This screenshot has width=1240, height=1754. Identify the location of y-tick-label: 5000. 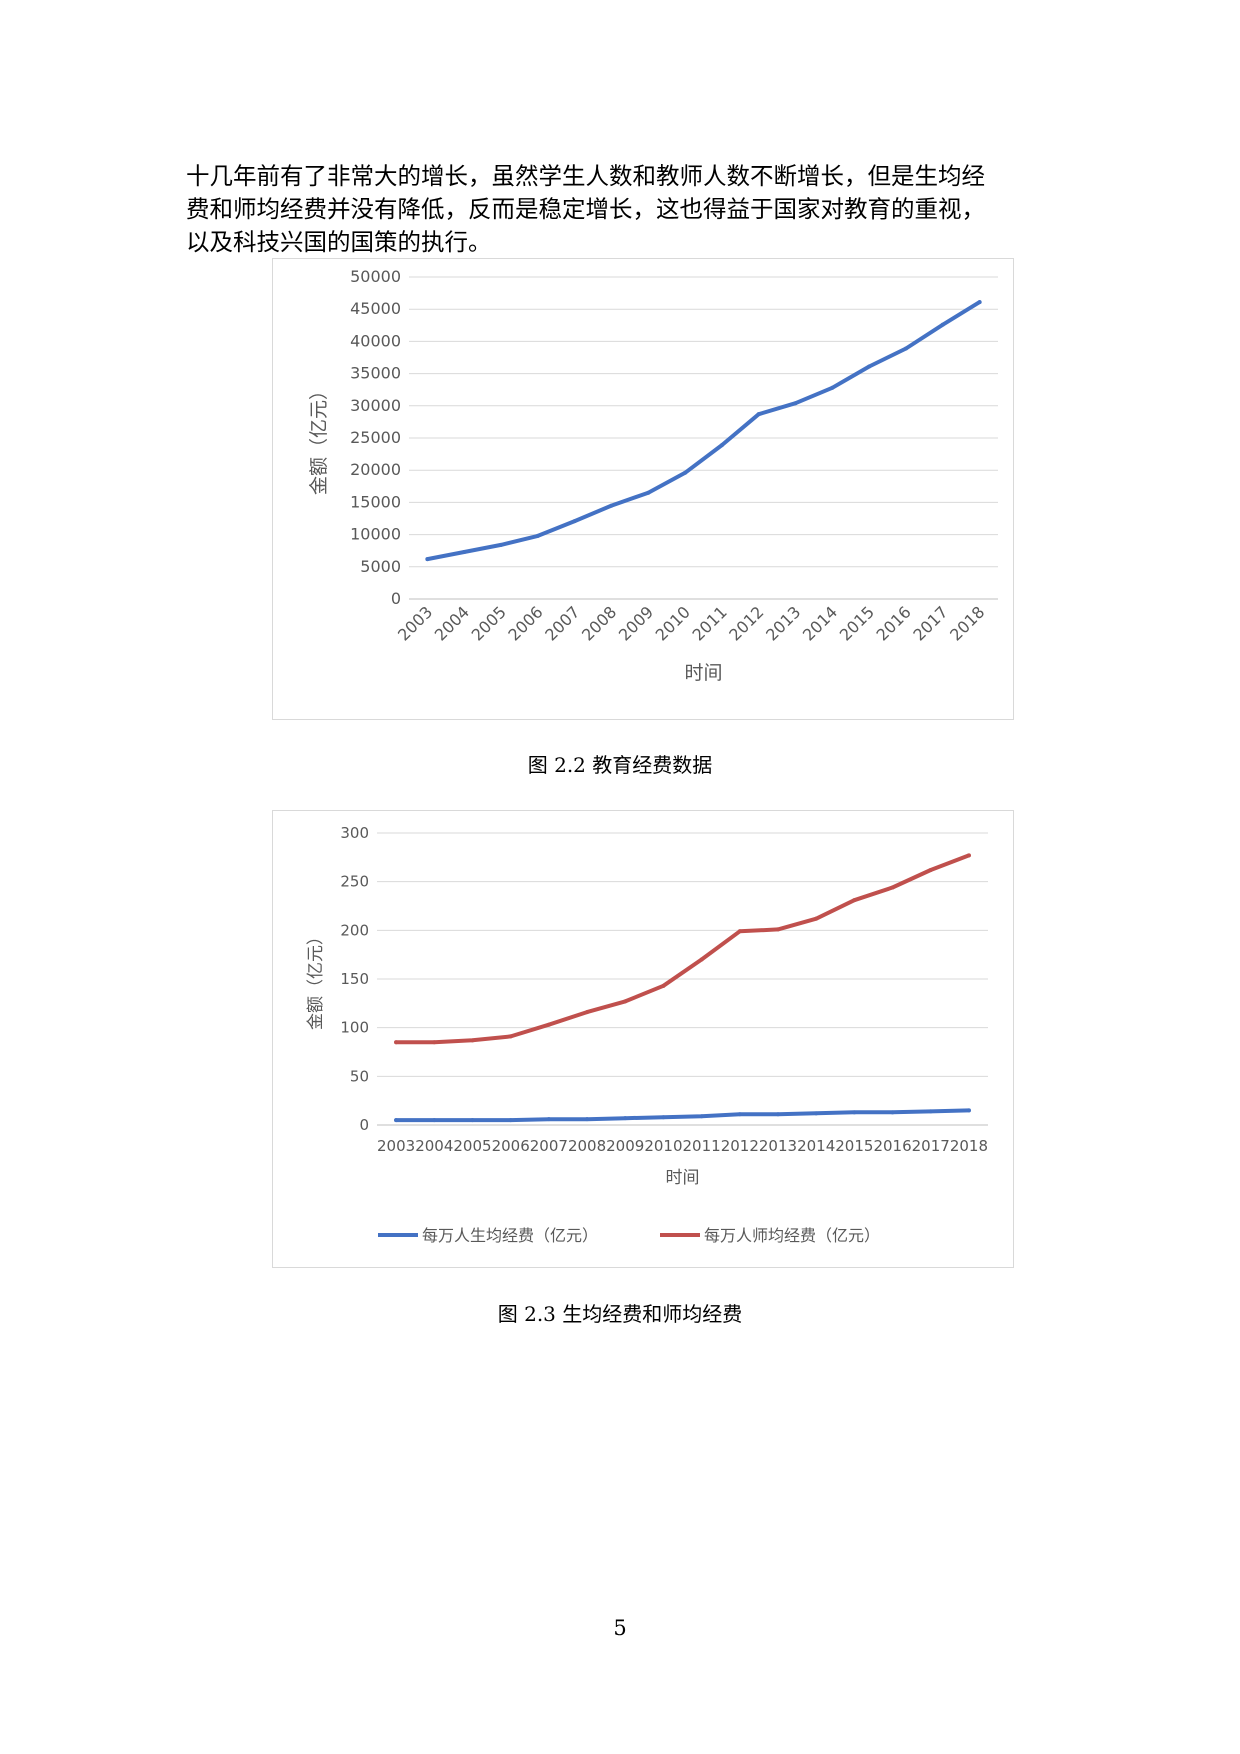
(380, 566).